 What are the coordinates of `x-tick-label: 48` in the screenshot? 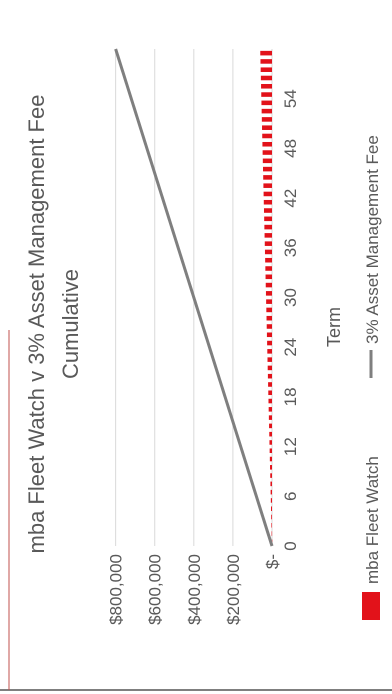 It's located at (290, 148).